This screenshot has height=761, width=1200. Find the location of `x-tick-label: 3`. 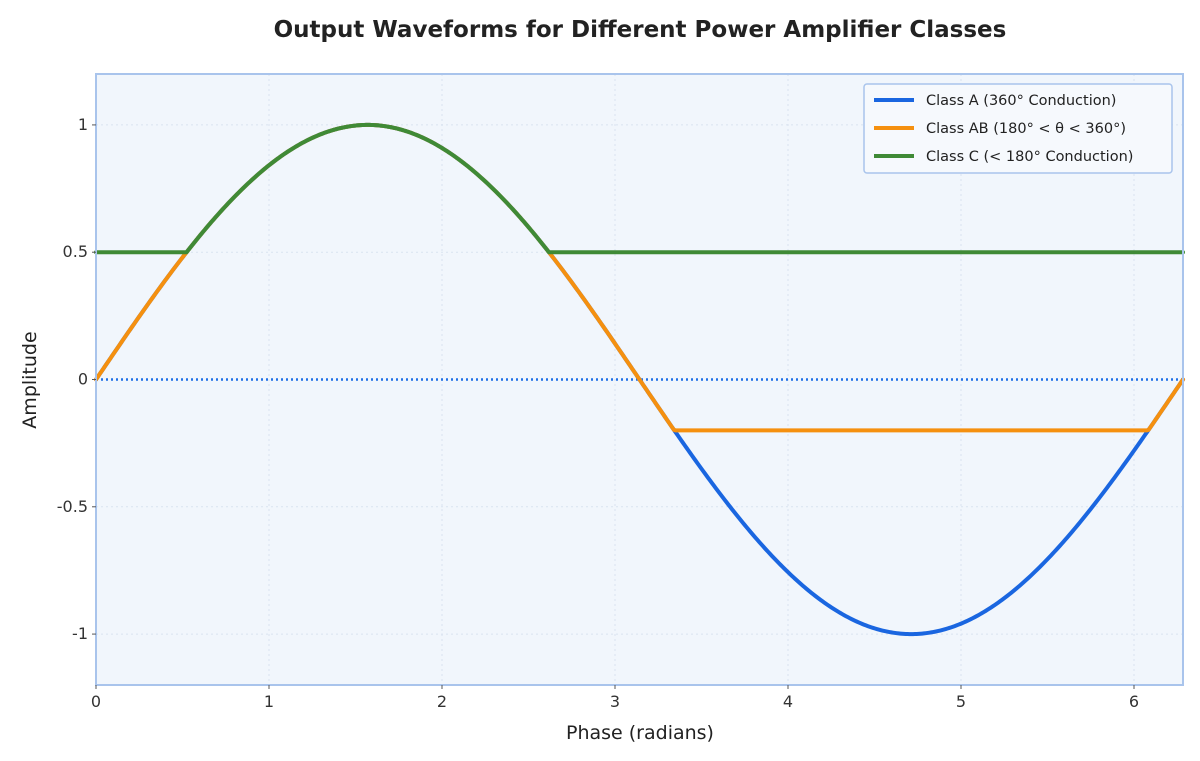

x-tick-label: 3 is located at coordinates (615, 701).